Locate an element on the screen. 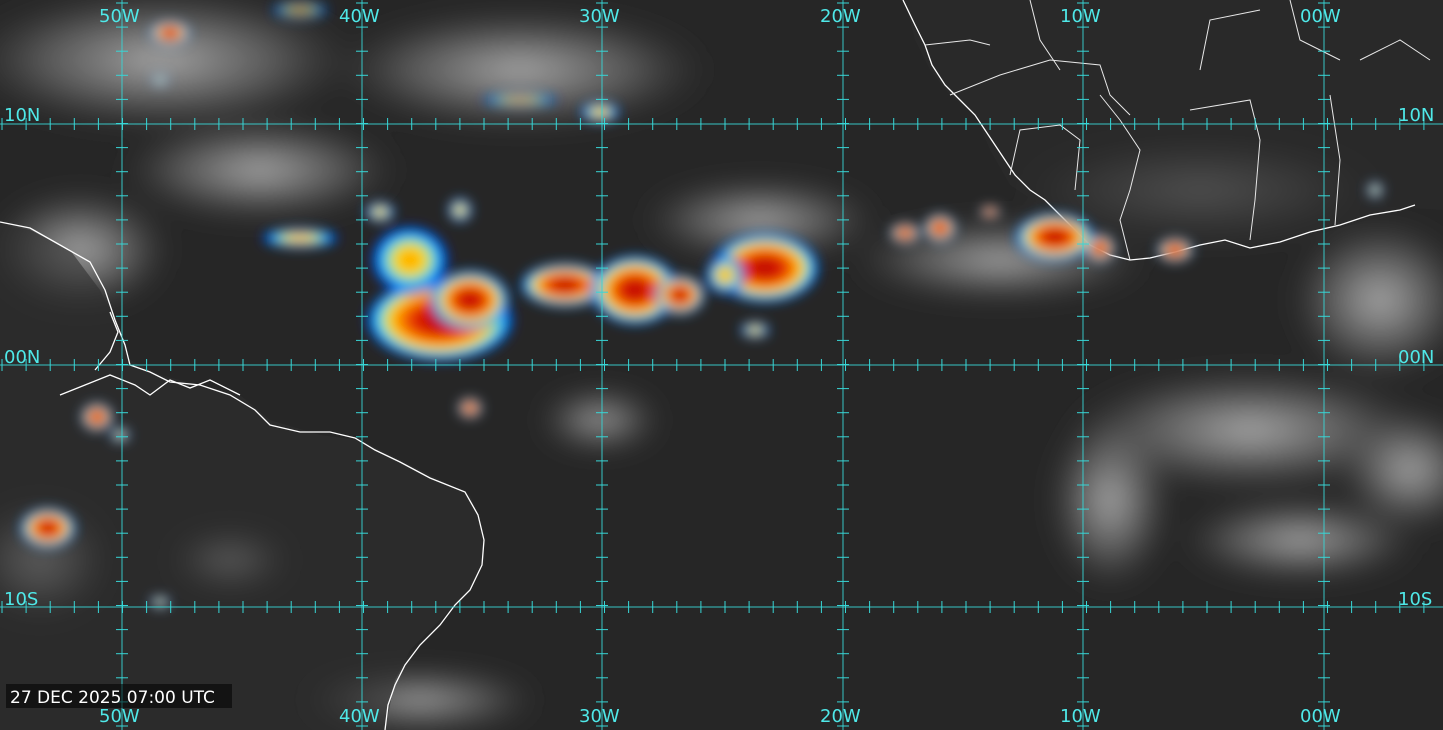 This screenshot has width=1443, height=730. lon-label-40w-bottom: 40W is located at coordinates (359, 716).